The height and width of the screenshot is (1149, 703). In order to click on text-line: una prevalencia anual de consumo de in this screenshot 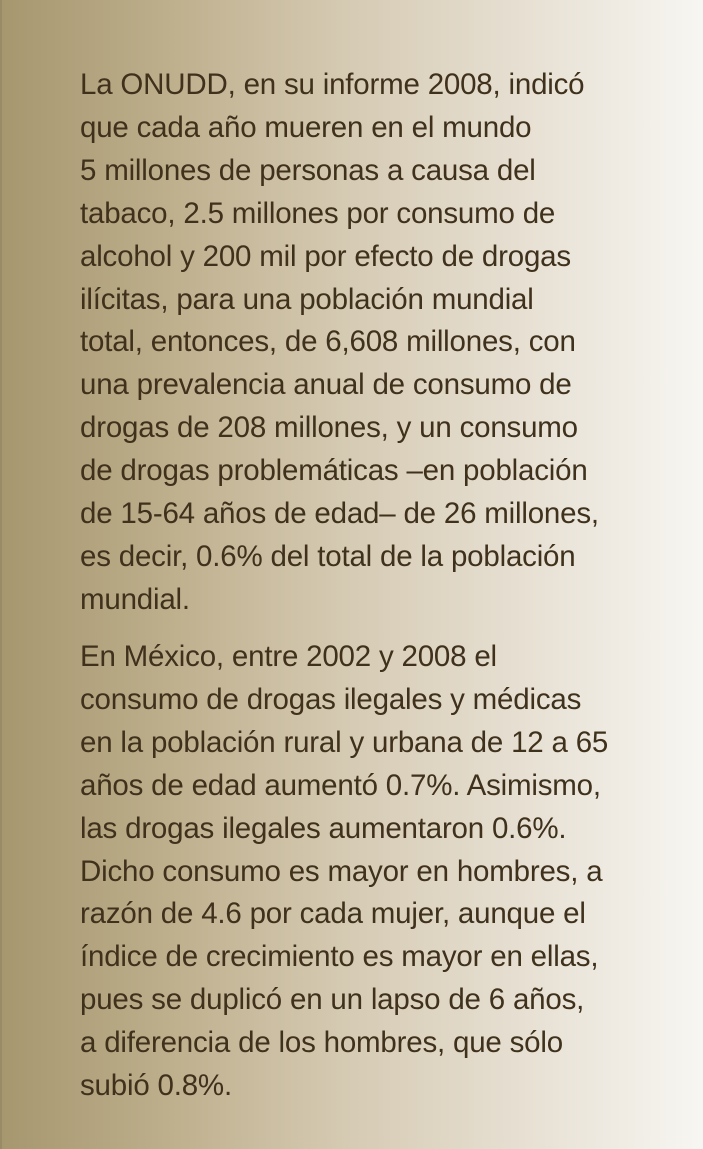, I will do `click(326, 385)`.